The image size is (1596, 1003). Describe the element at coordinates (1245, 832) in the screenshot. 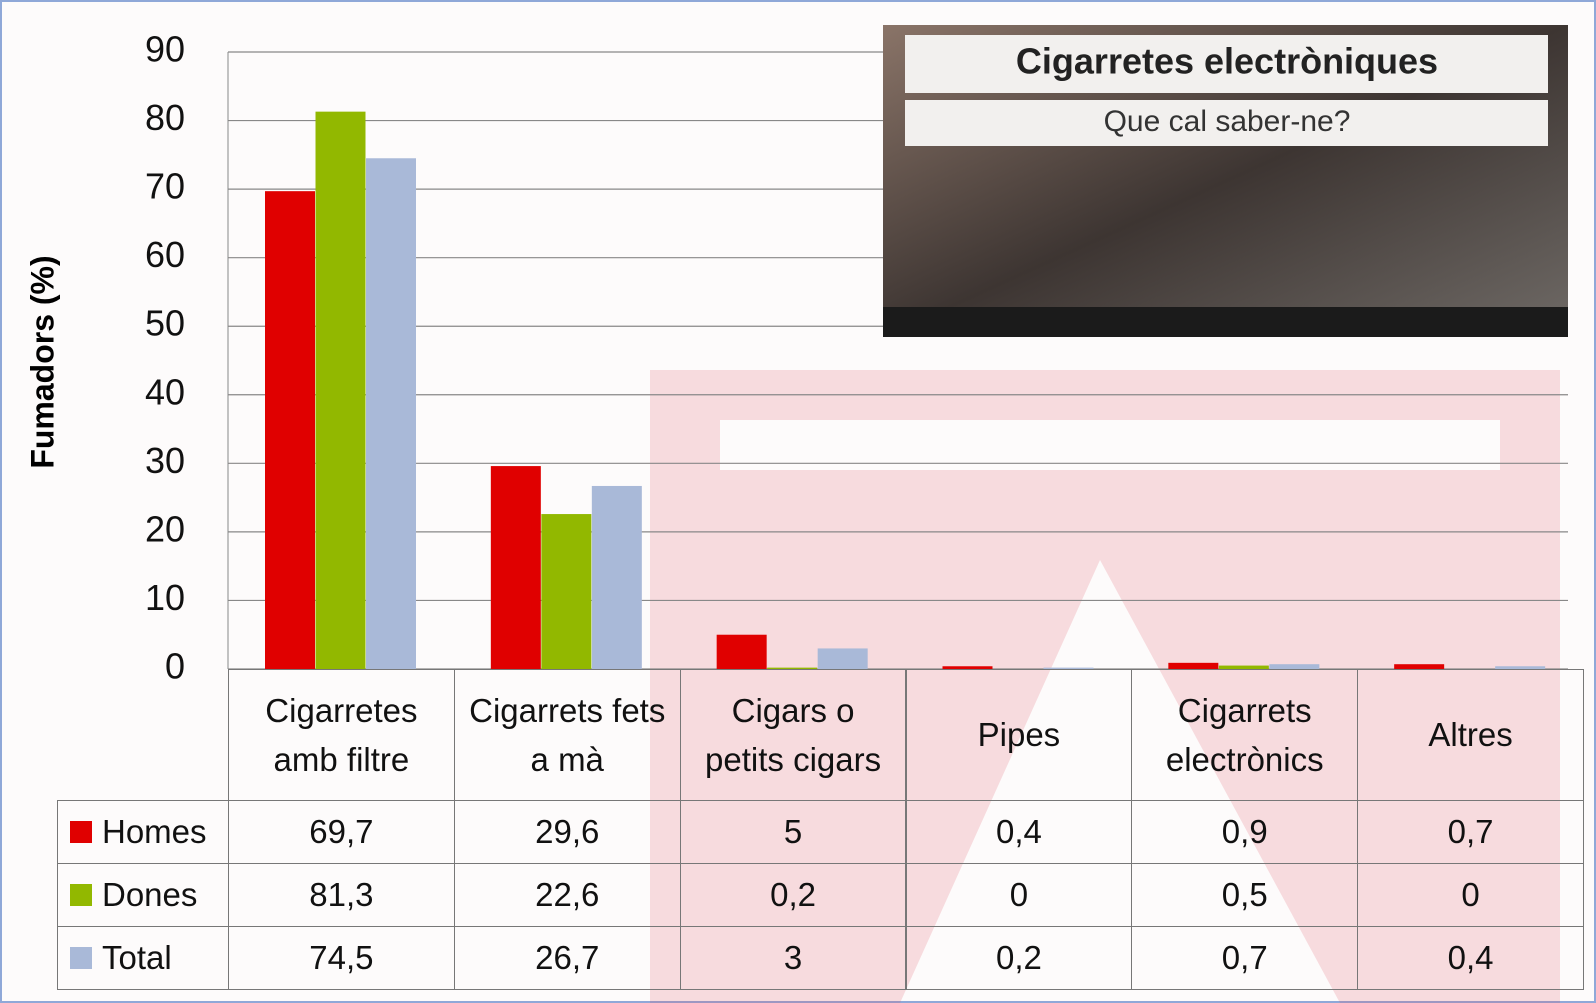

I see `table-value: 0,9` at that location.